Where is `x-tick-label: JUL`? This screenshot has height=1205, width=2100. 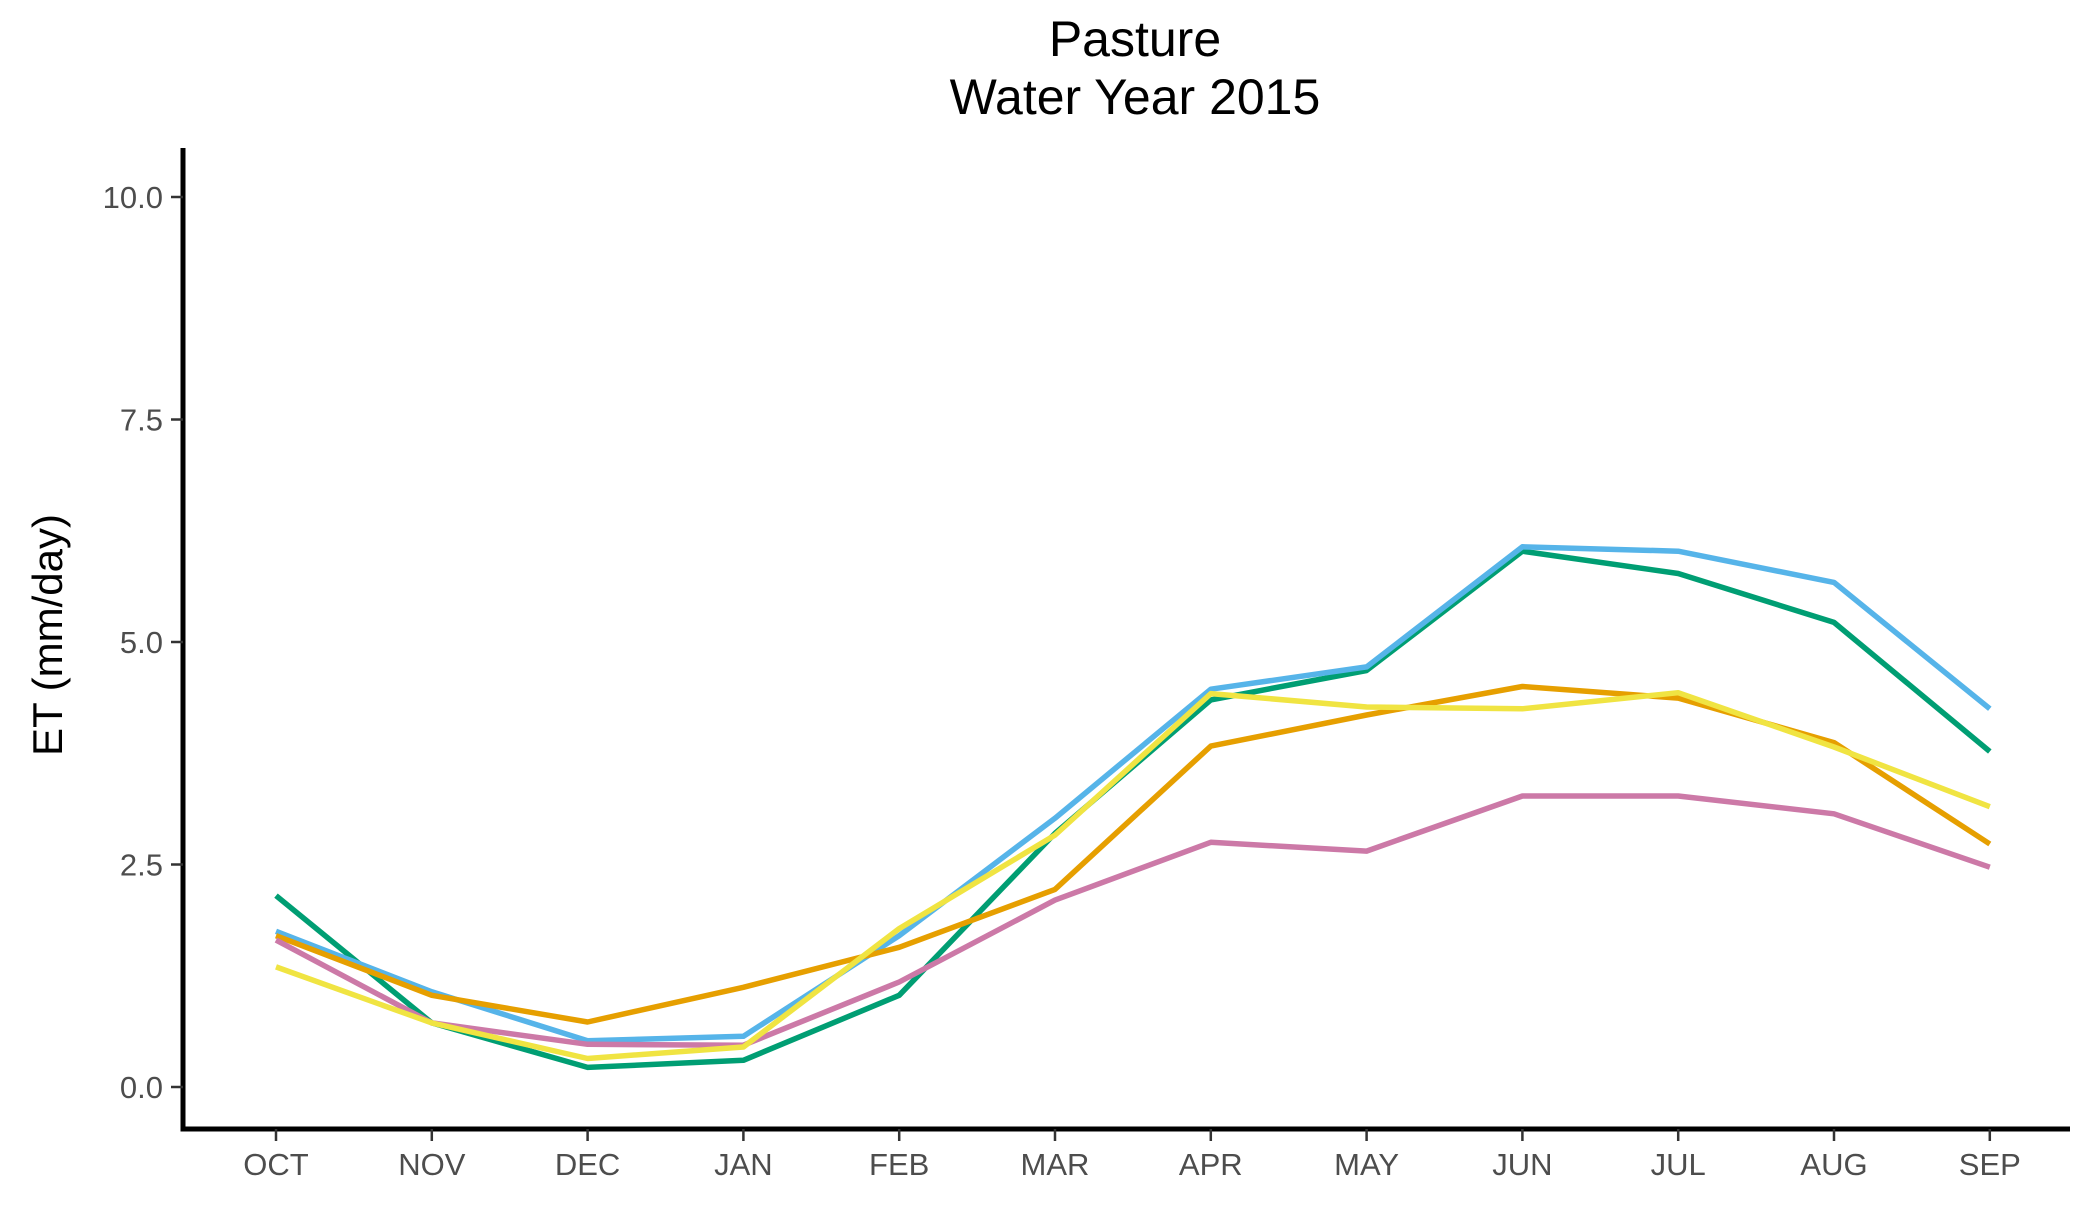 x-tick-label: JUL is located at coordinates (1678, 1164).